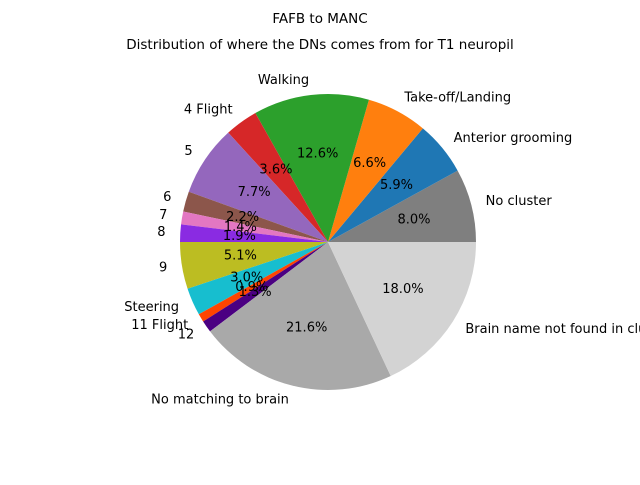 This screenshot has height=485, width=640. Describe the element at coordinates (306, 328) in the screenshot. I see `slice-pct-no-matching-to-brain: 21.6%` at that location.